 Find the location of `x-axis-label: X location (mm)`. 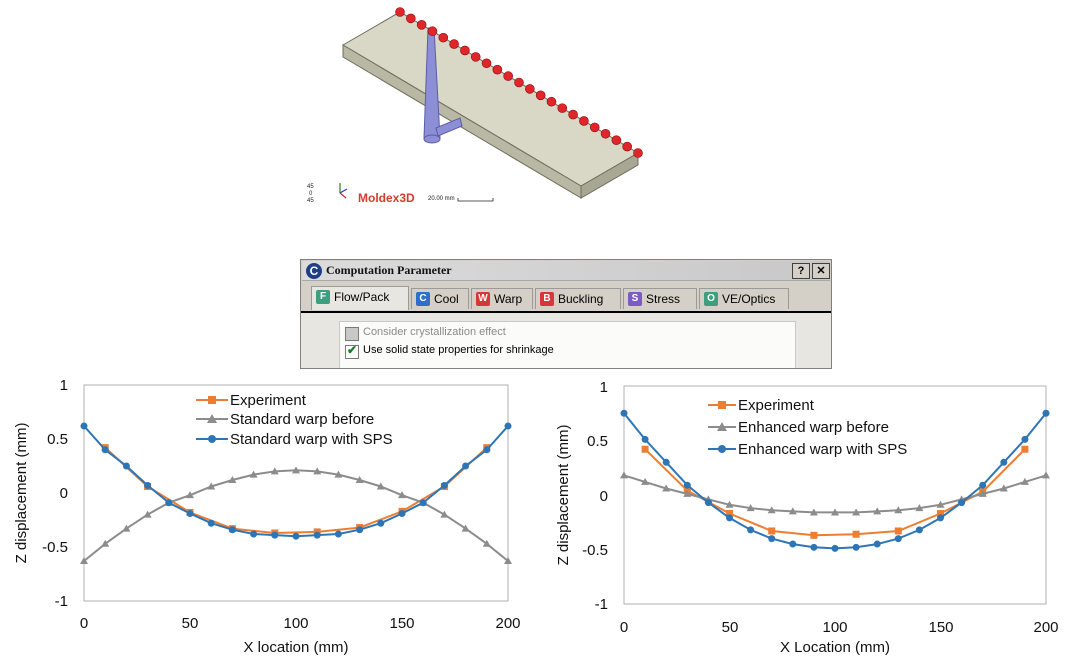

x-axis-label: X location (mm) is located at coordinates (295, 647).